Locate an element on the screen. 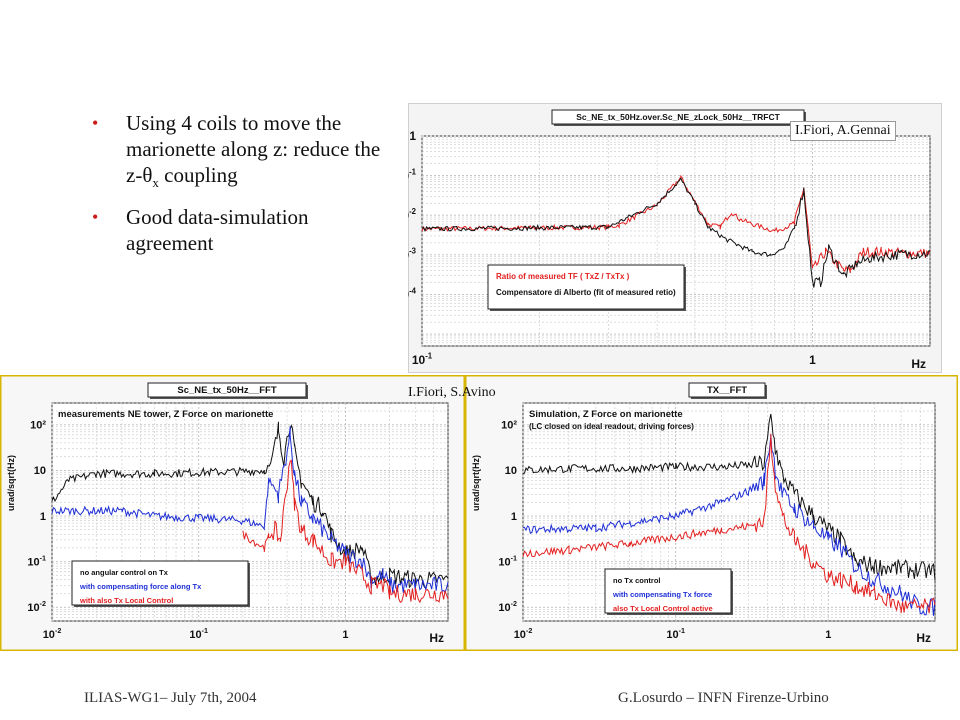 Image resolution: width=960 pixels, height=720 pixels. theta-symbol: θ is located at coordinates (147, 175).